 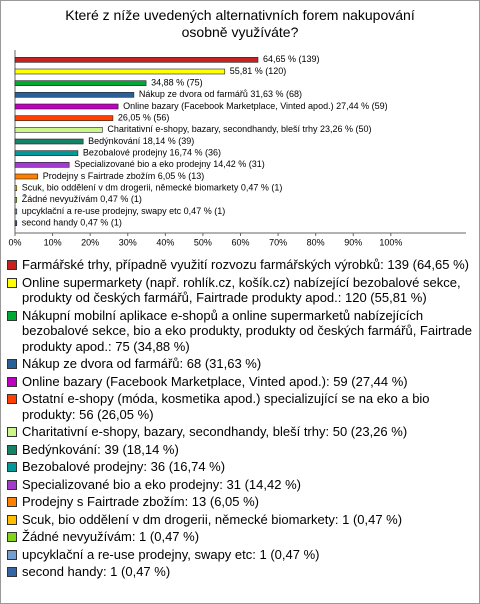 I want to click on legend-label: Bezobalové prodejny: 36 (16,74 %), so click(x=124, y=466).